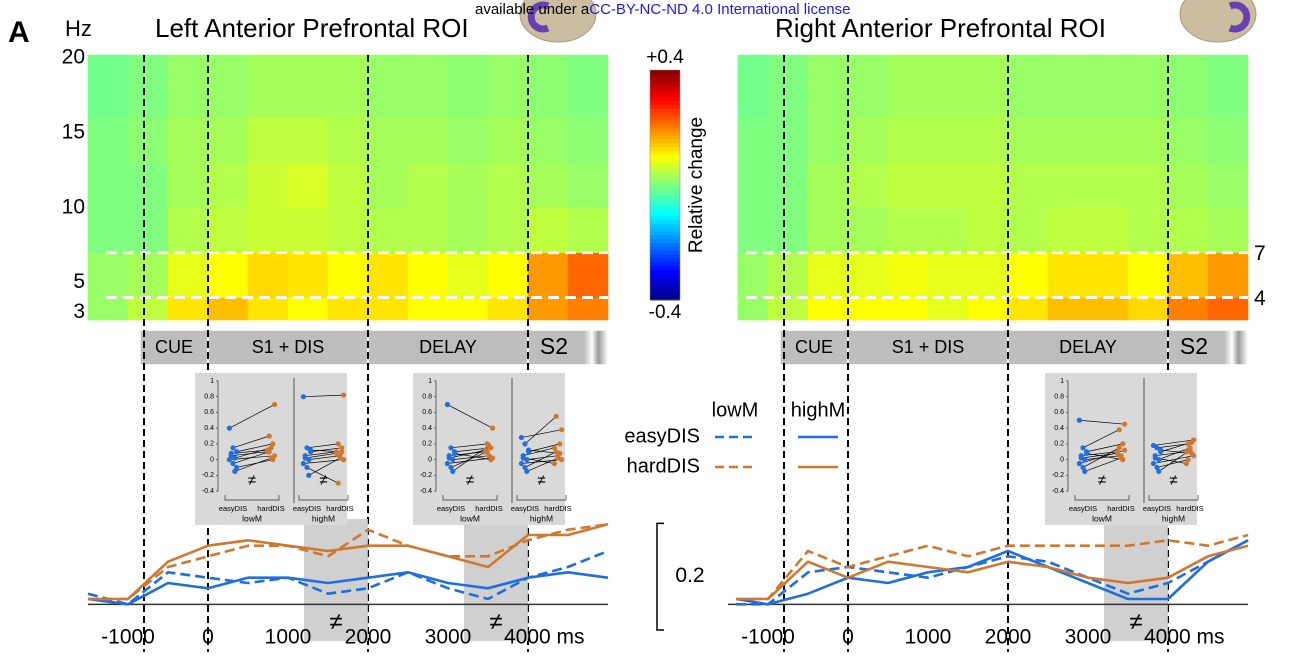 This screenshot has width=1293, height=670. I want to click on y-axis-label: Hz, so click(78, 28).